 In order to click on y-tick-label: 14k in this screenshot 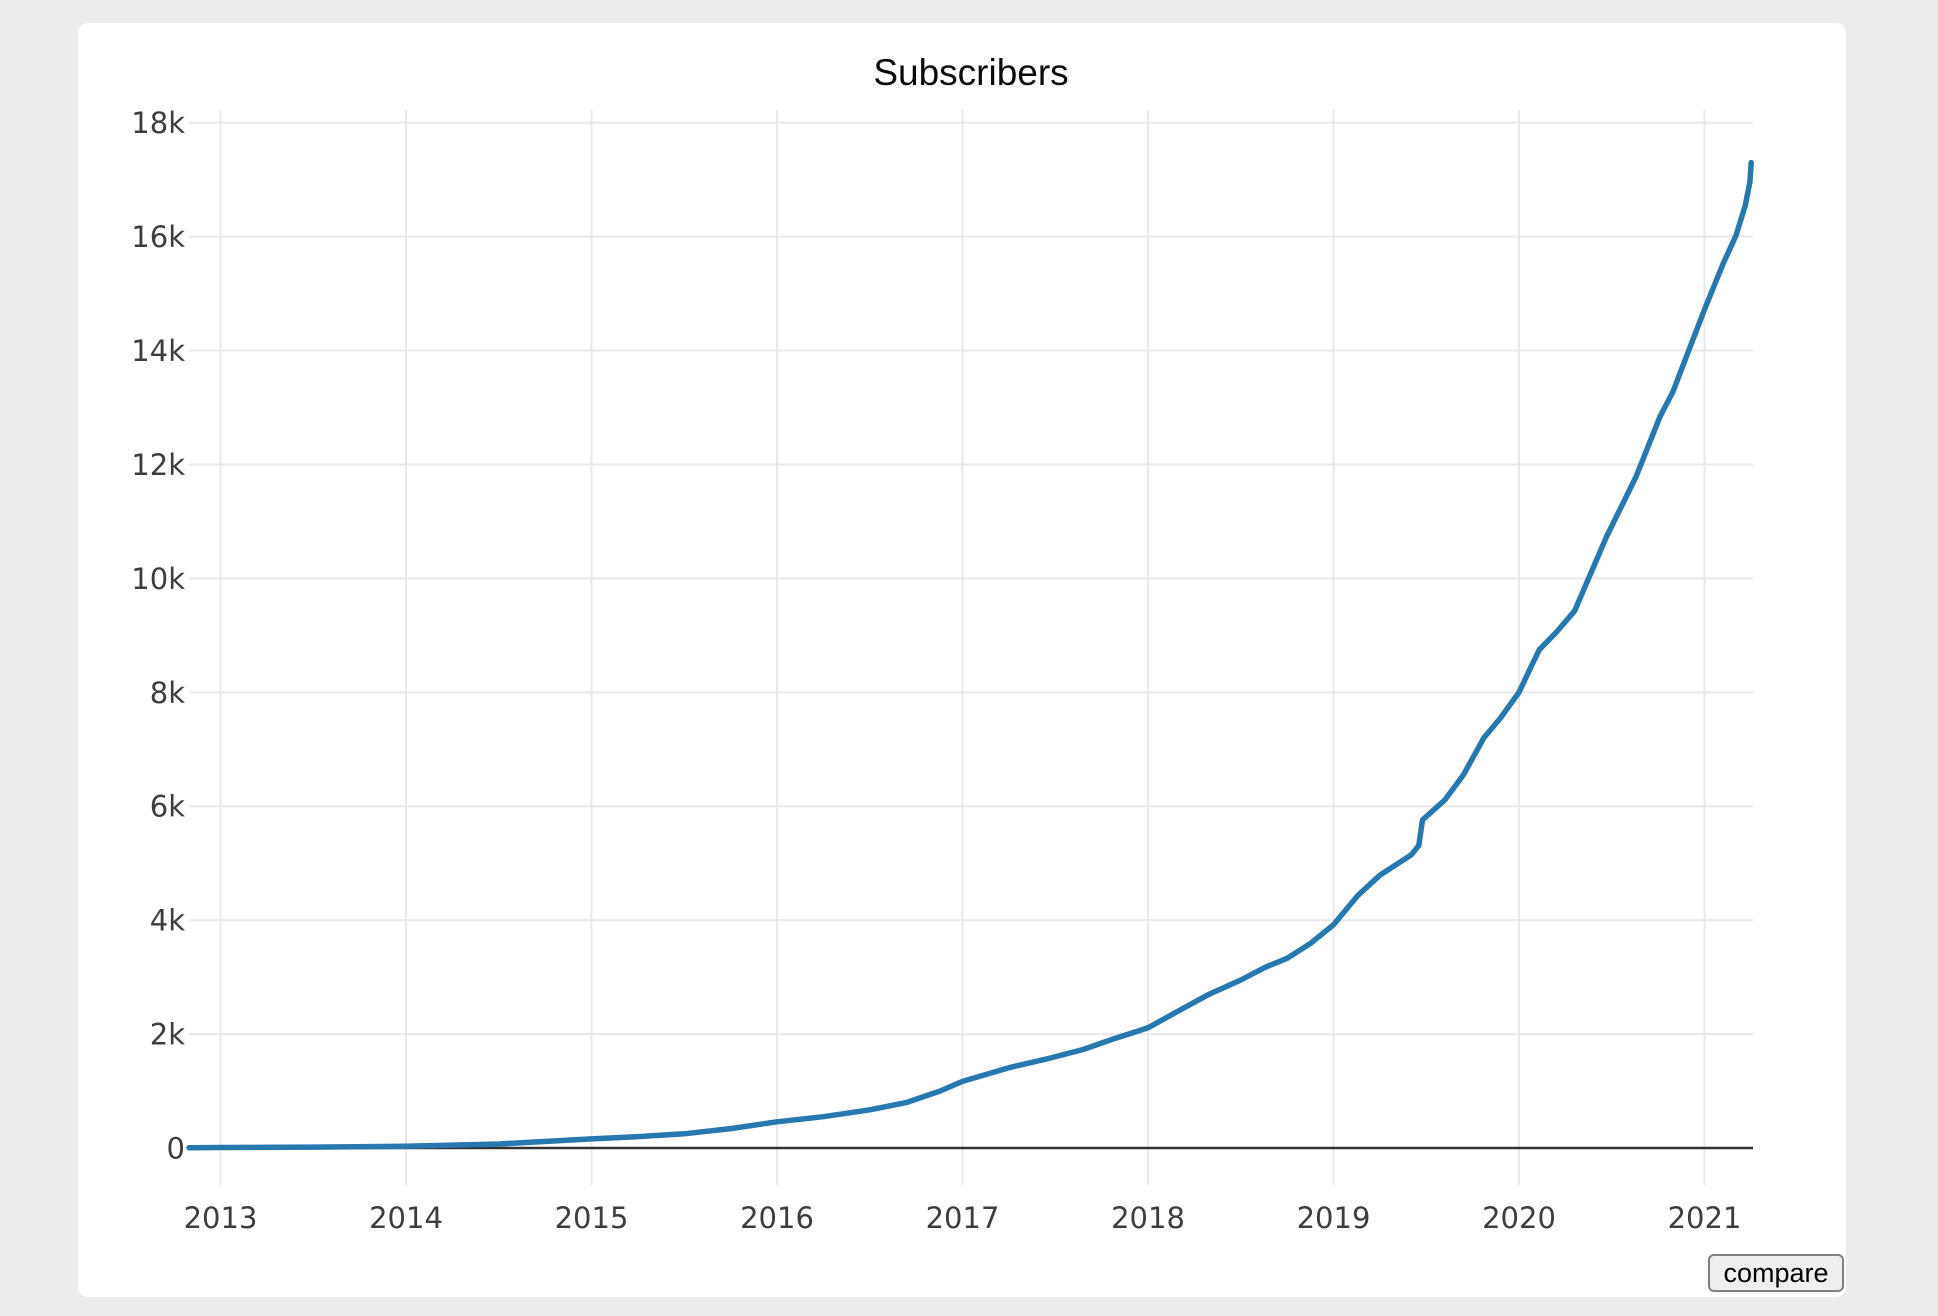, I will do `click(158, 351)`.